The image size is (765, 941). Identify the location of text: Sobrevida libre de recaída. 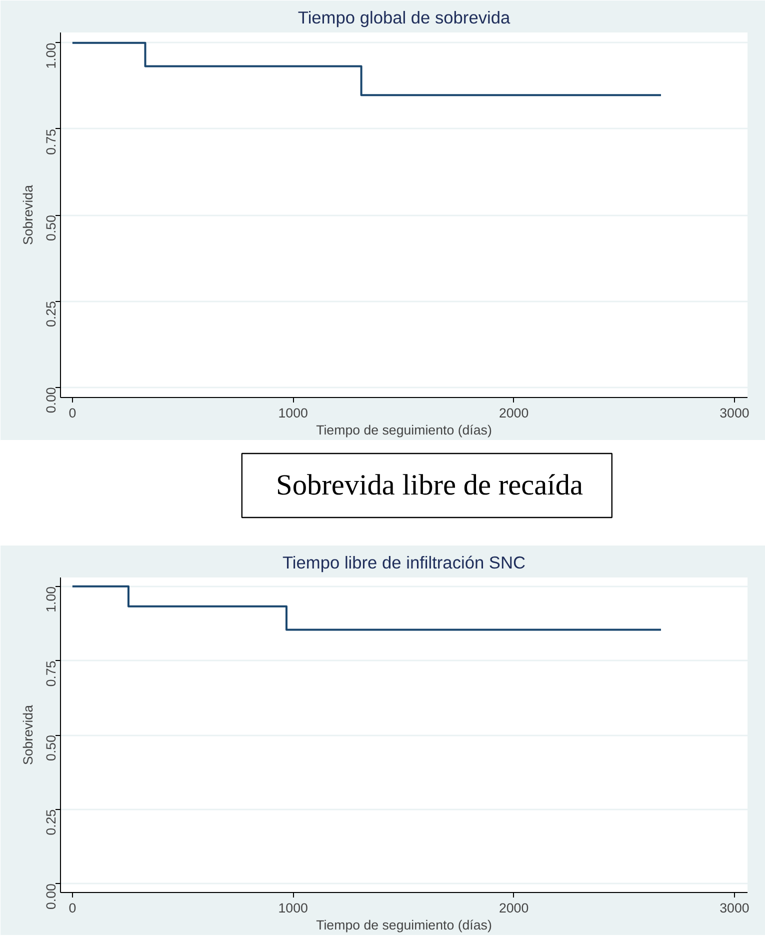
(430, 486).